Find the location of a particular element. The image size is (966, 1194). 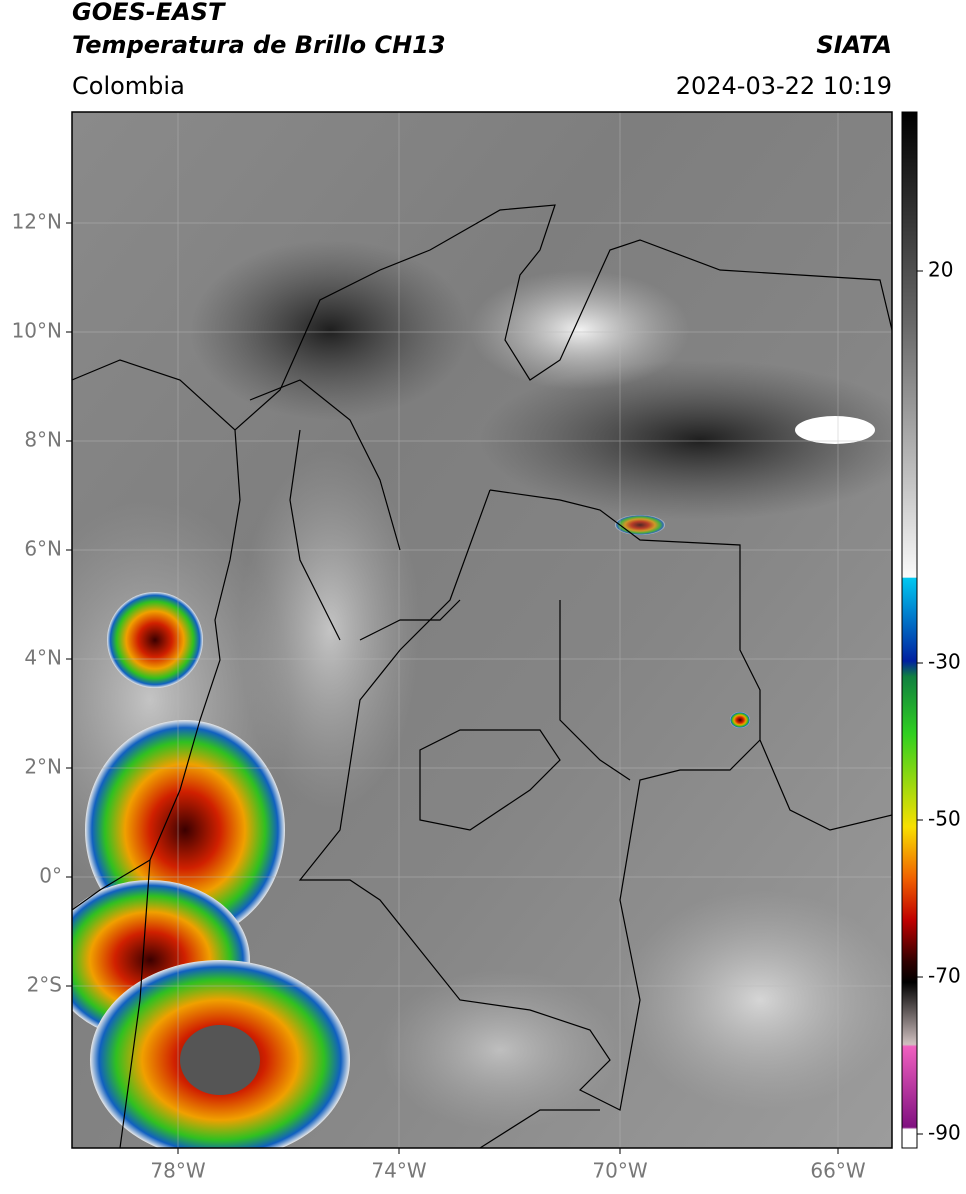

lon-label: 66°W is located at coordinates (837, 1171).